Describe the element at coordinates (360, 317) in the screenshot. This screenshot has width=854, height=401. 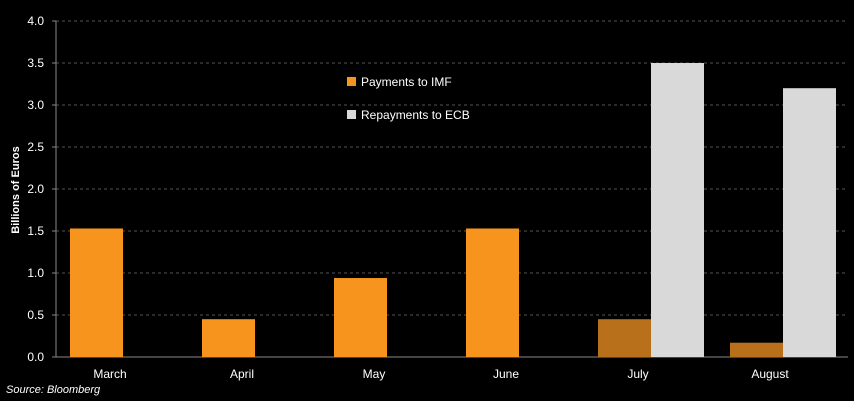
I see `bar-imf-may` at that location.